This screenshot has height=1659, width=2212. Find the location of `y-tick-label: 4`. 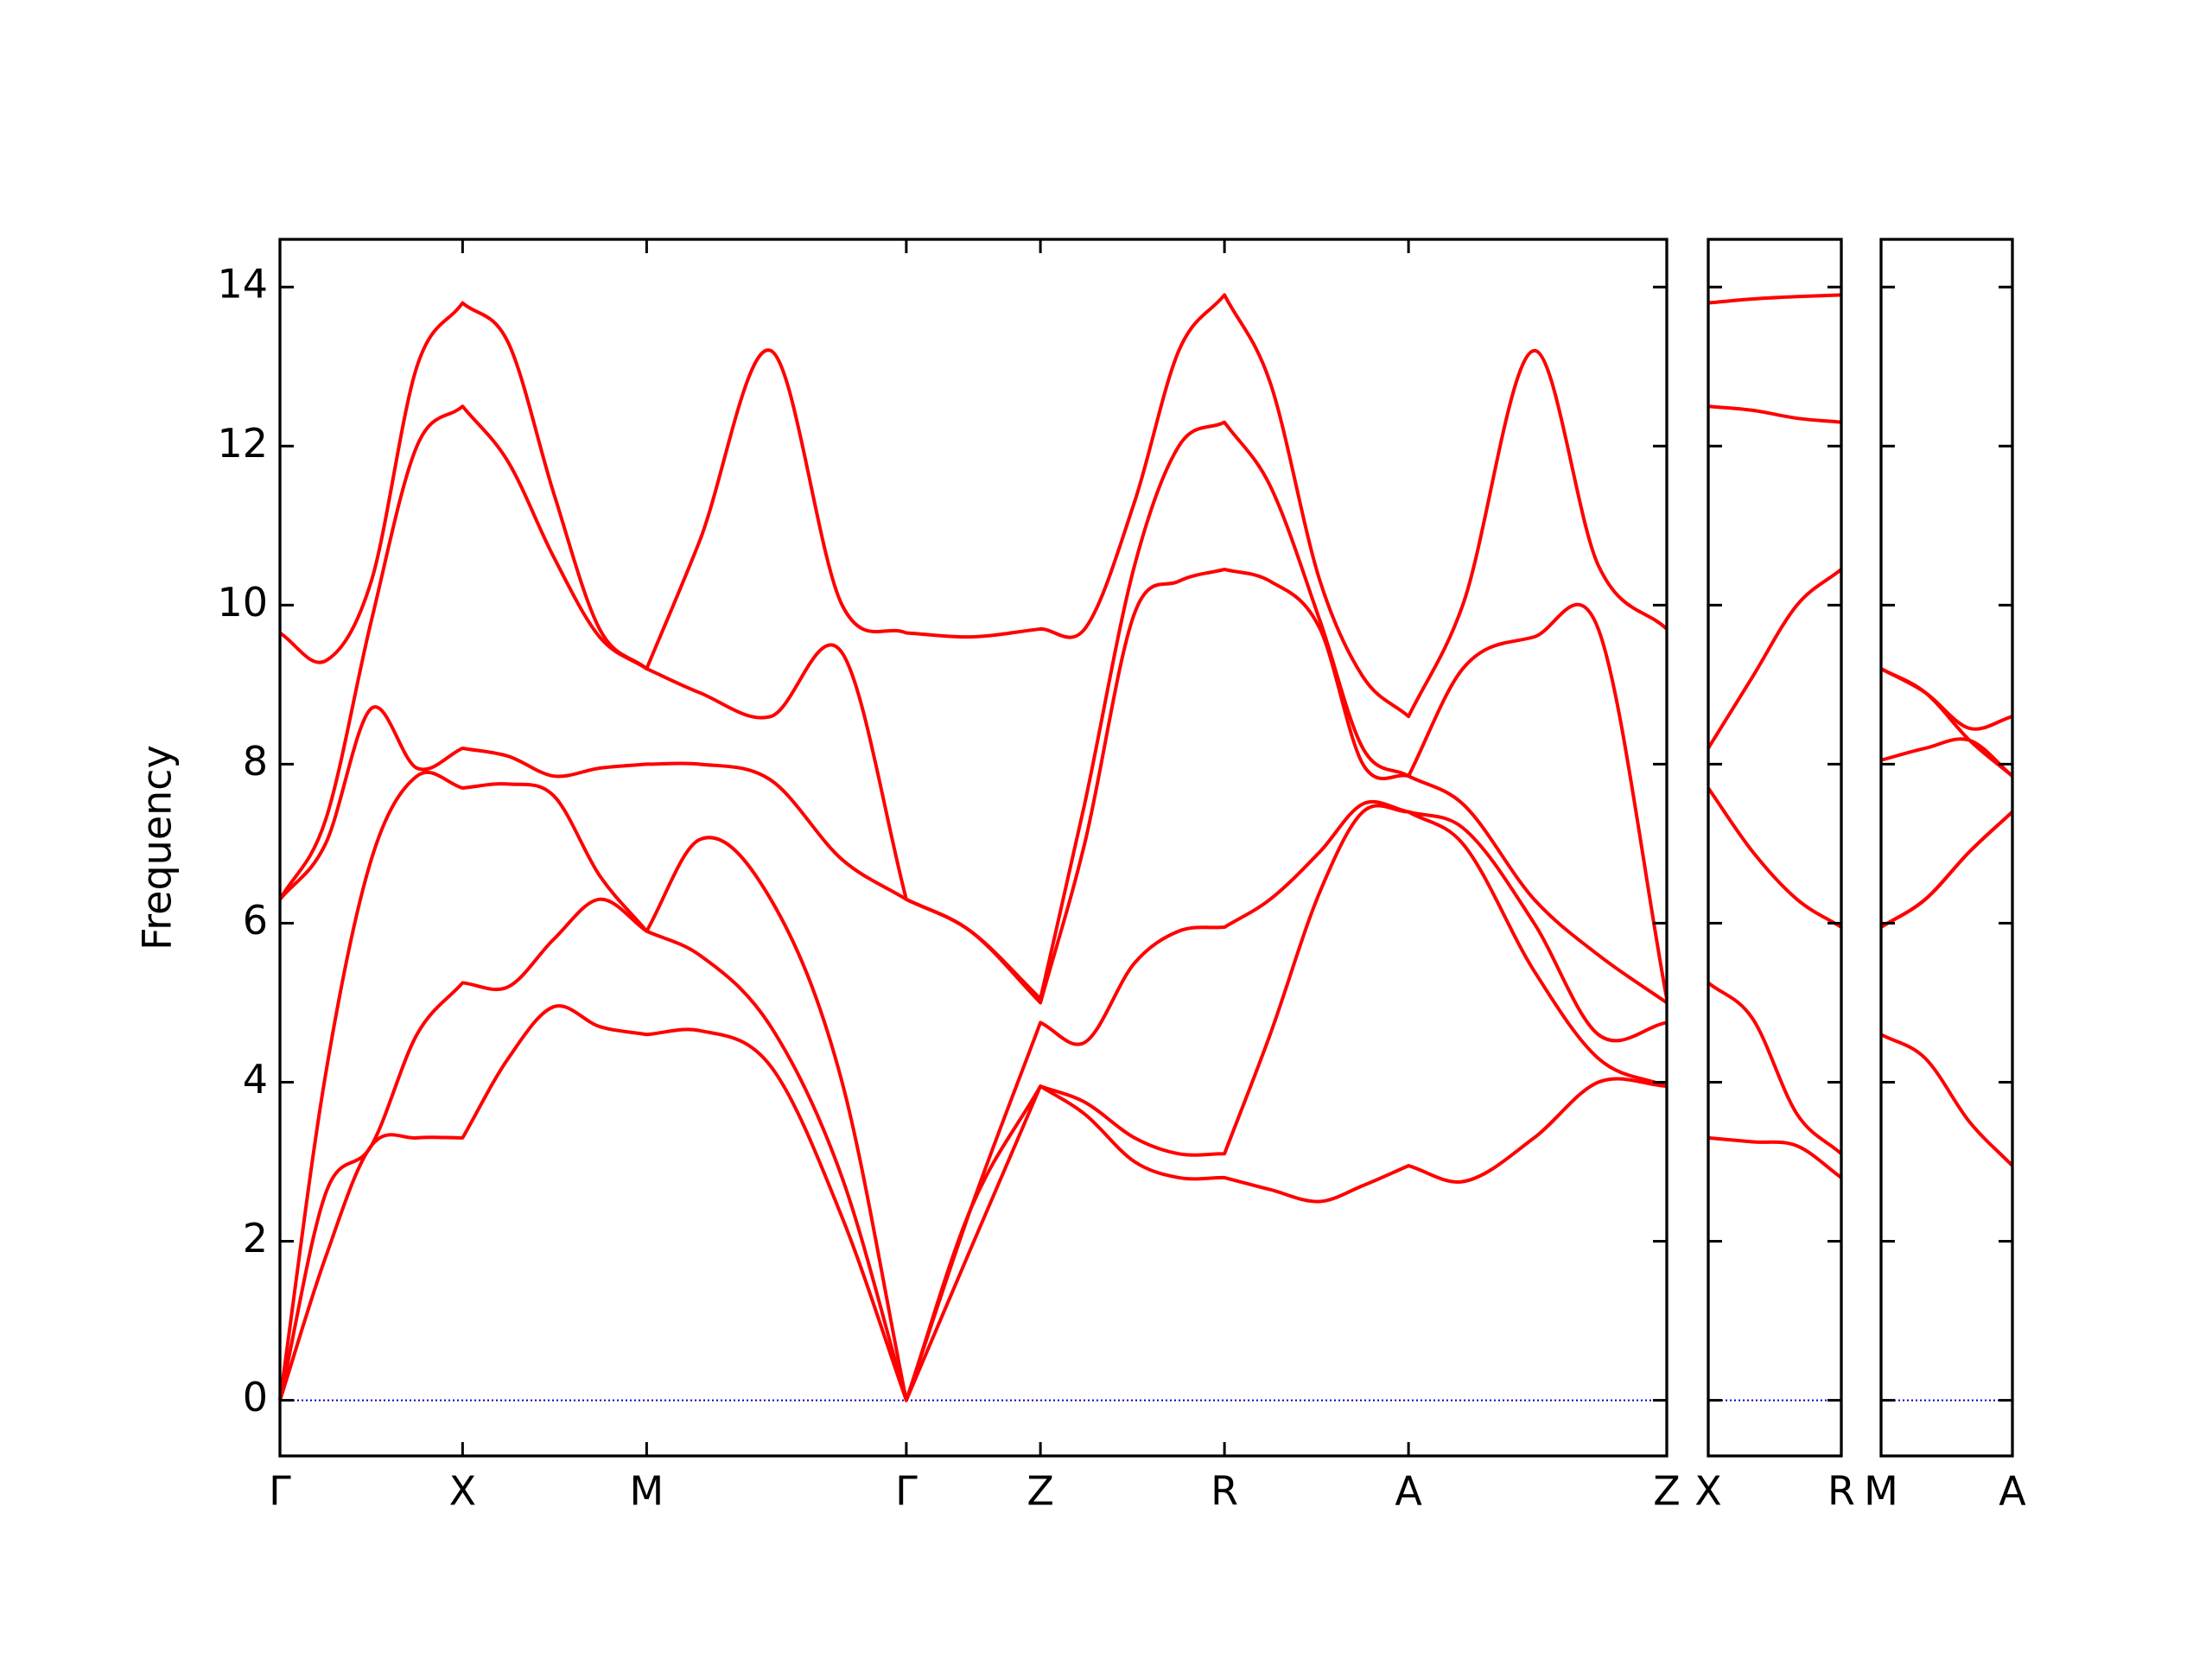

y-tick-label: 4 is located at coordinates (255, 1079).